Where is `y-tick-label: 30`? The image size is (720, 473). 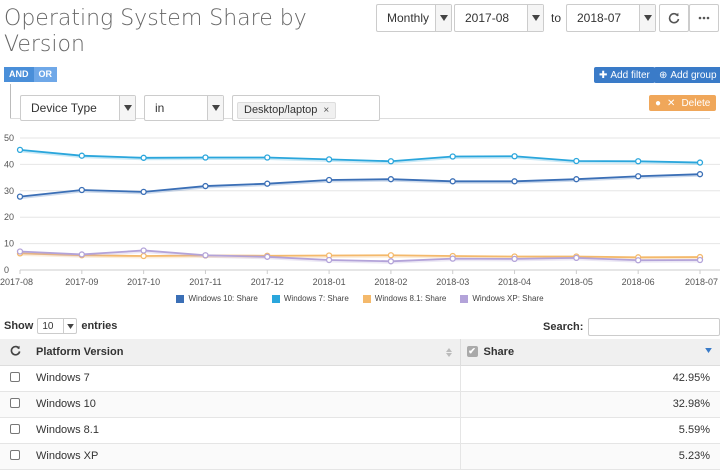
y-tick-label: 30 is located at coordinates (9, 191).